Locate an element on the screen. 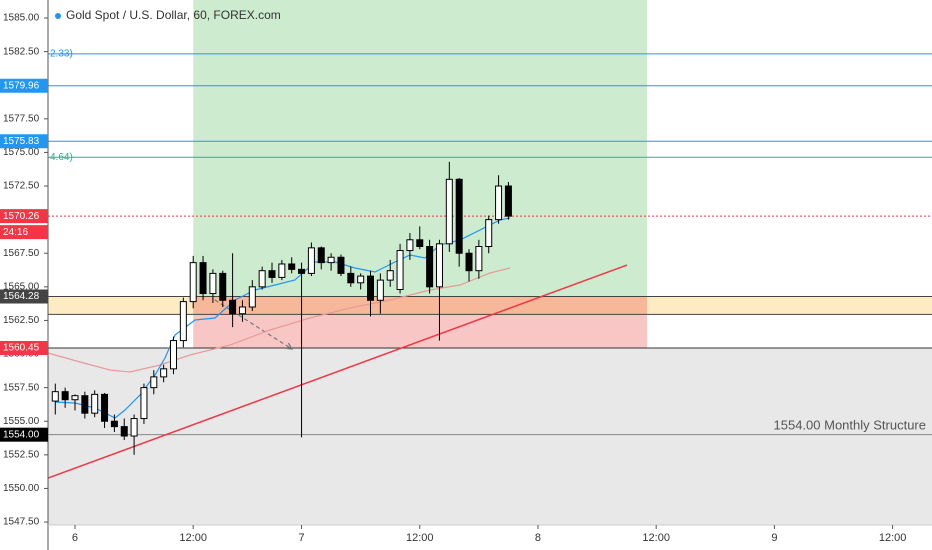 This screenshot has height=550, width=932. price-badge-label: 1579.96 is located at coordinates (21, 85).